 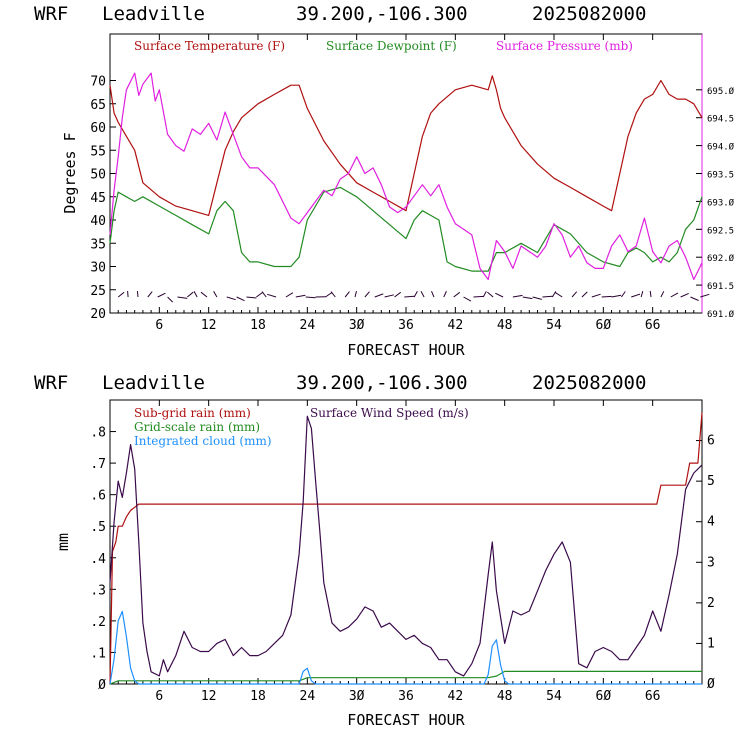 I want to click on y2-tick-label: 693.5, so click(x=720, y=176).